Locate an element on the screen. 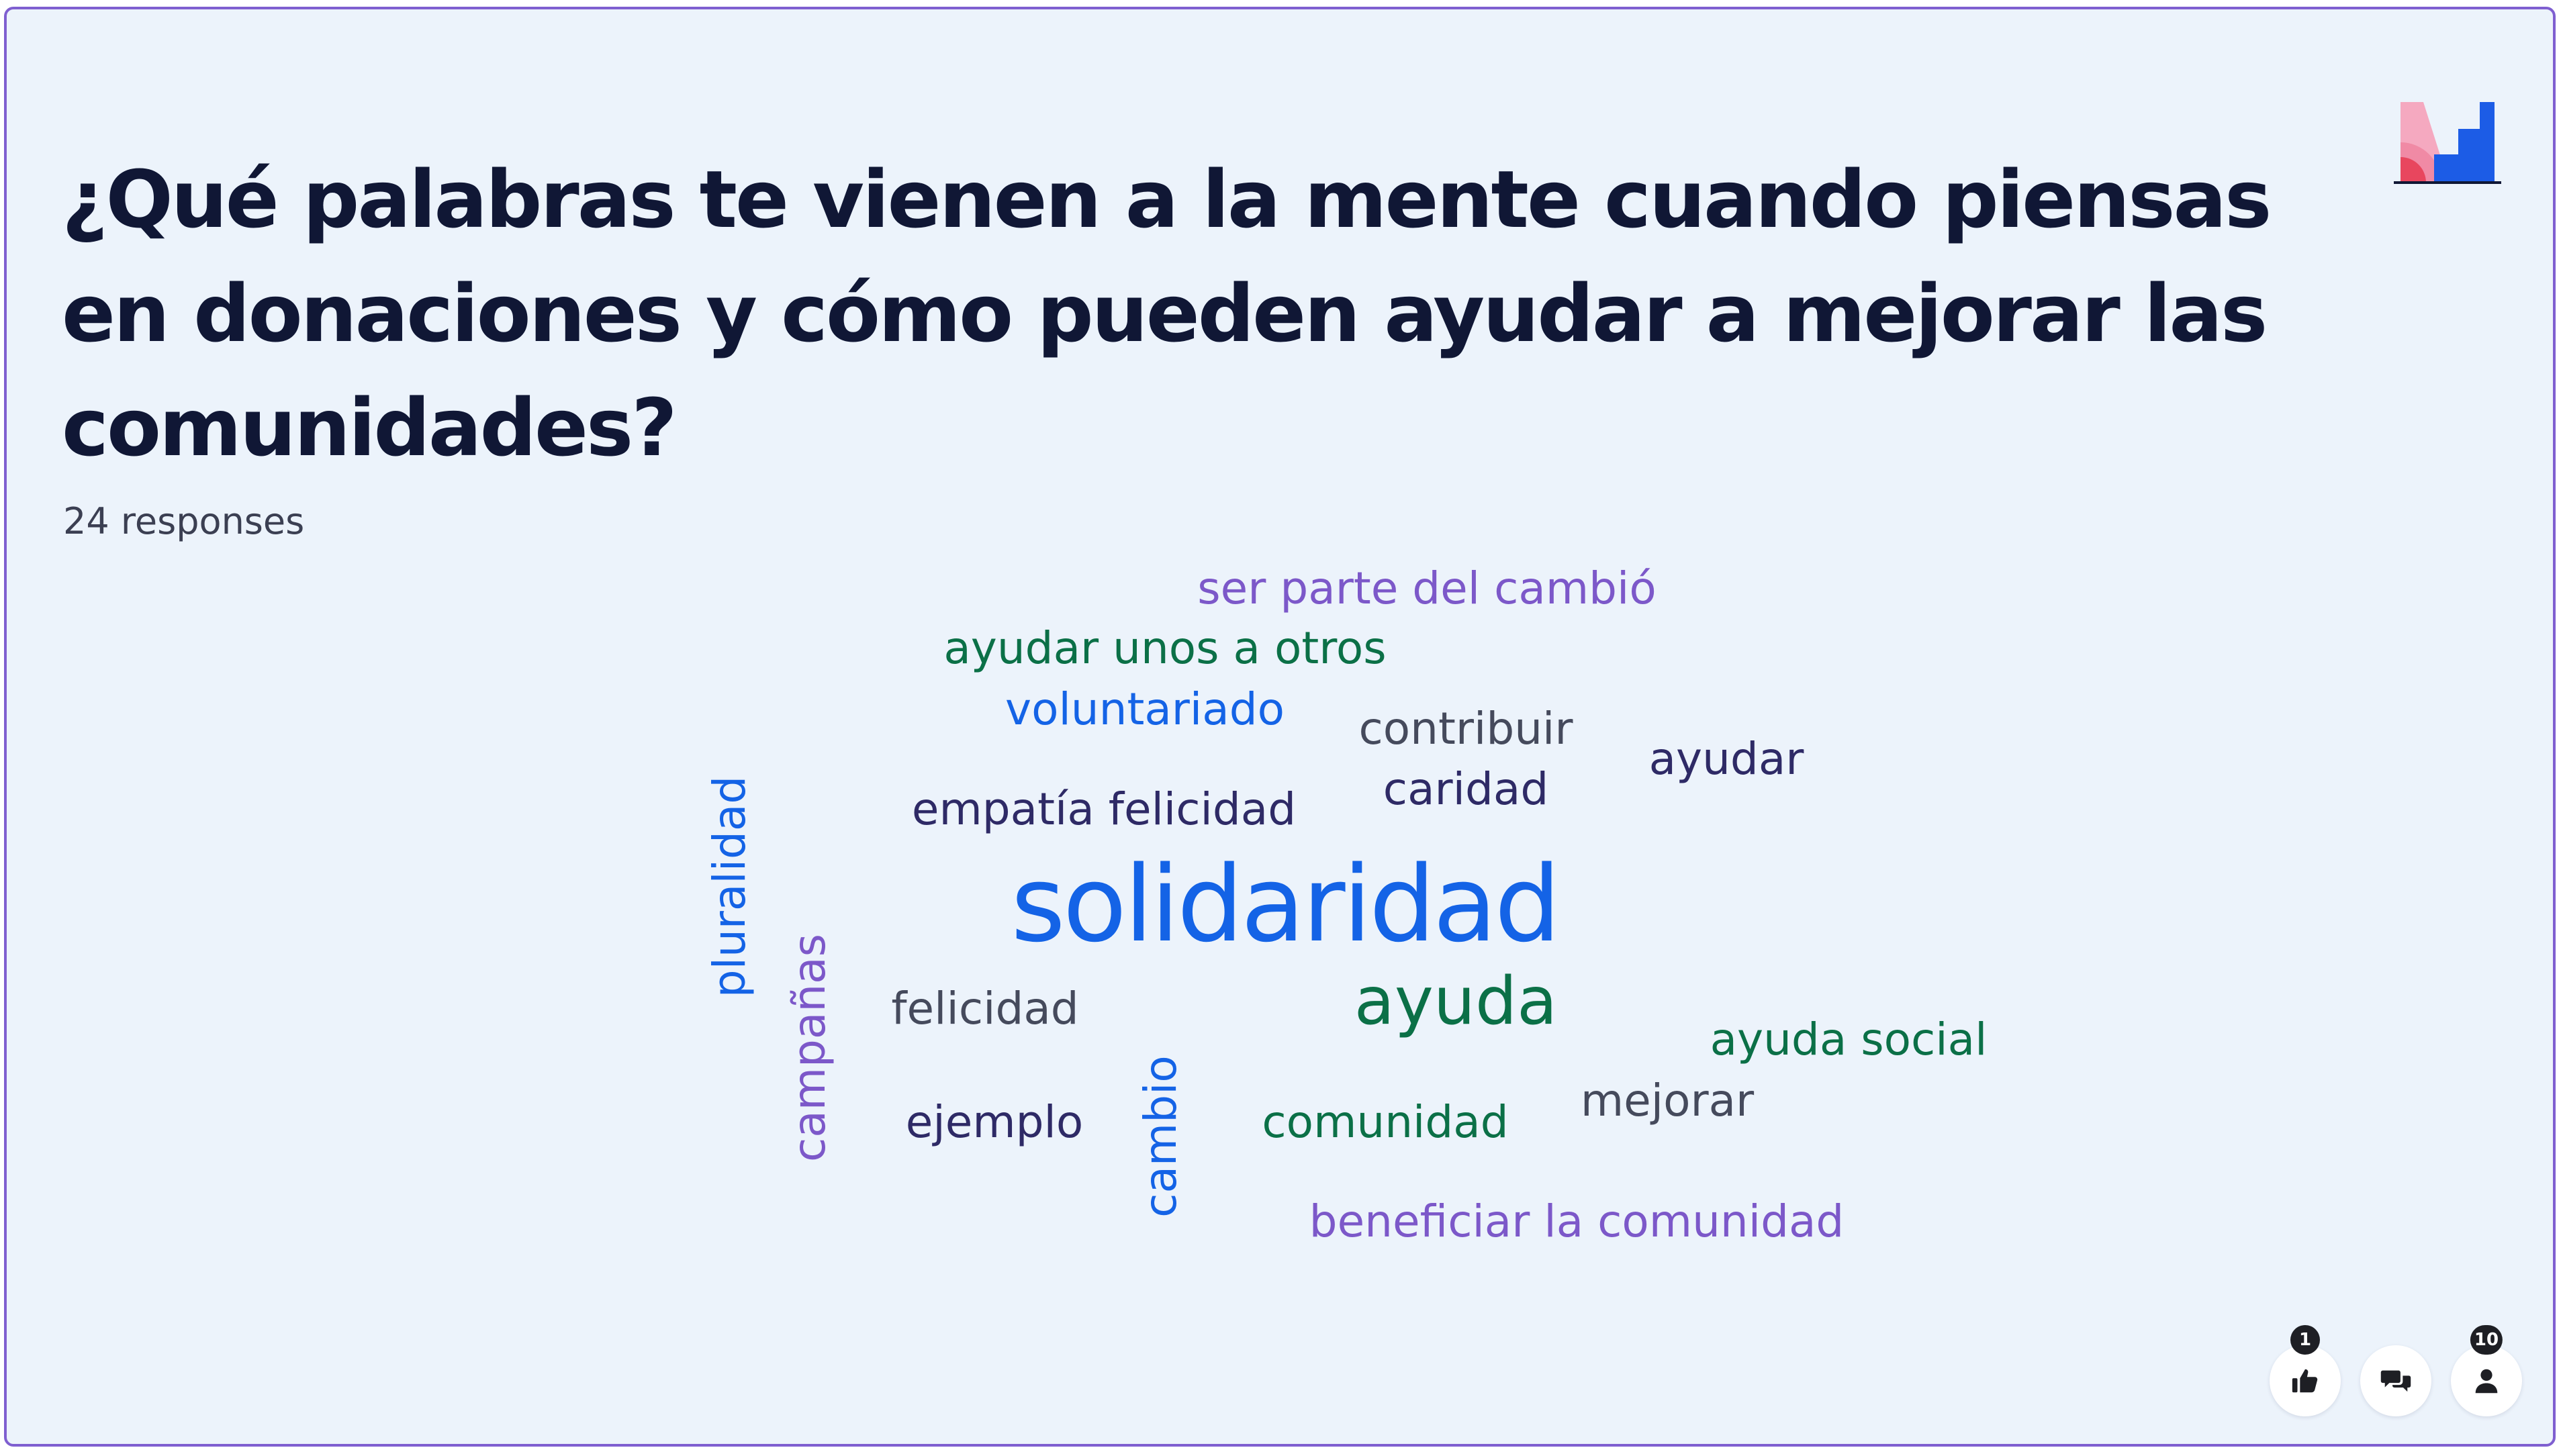  cloud-word: cambio is located at coordinates (1160, 1136).